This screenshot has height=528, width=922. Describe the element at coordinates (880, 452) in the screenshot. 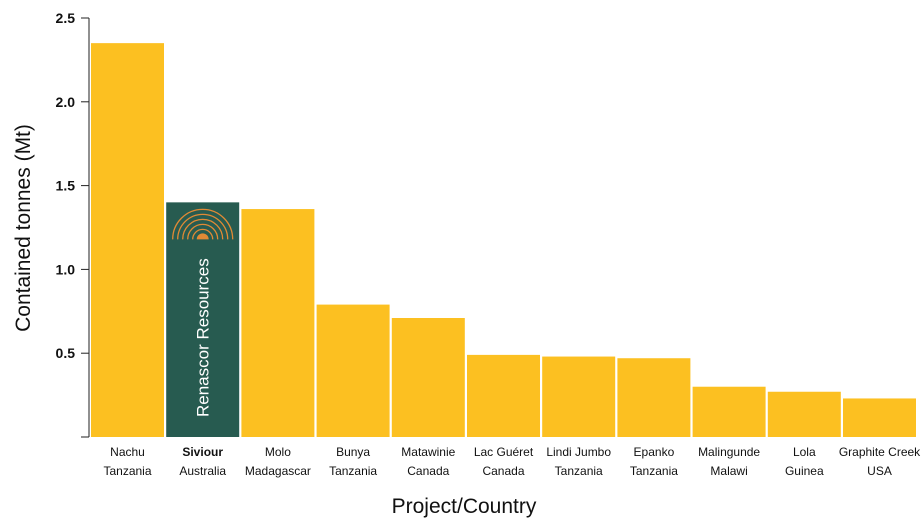

I see `x-label-project: Graphite Creek` at that location.